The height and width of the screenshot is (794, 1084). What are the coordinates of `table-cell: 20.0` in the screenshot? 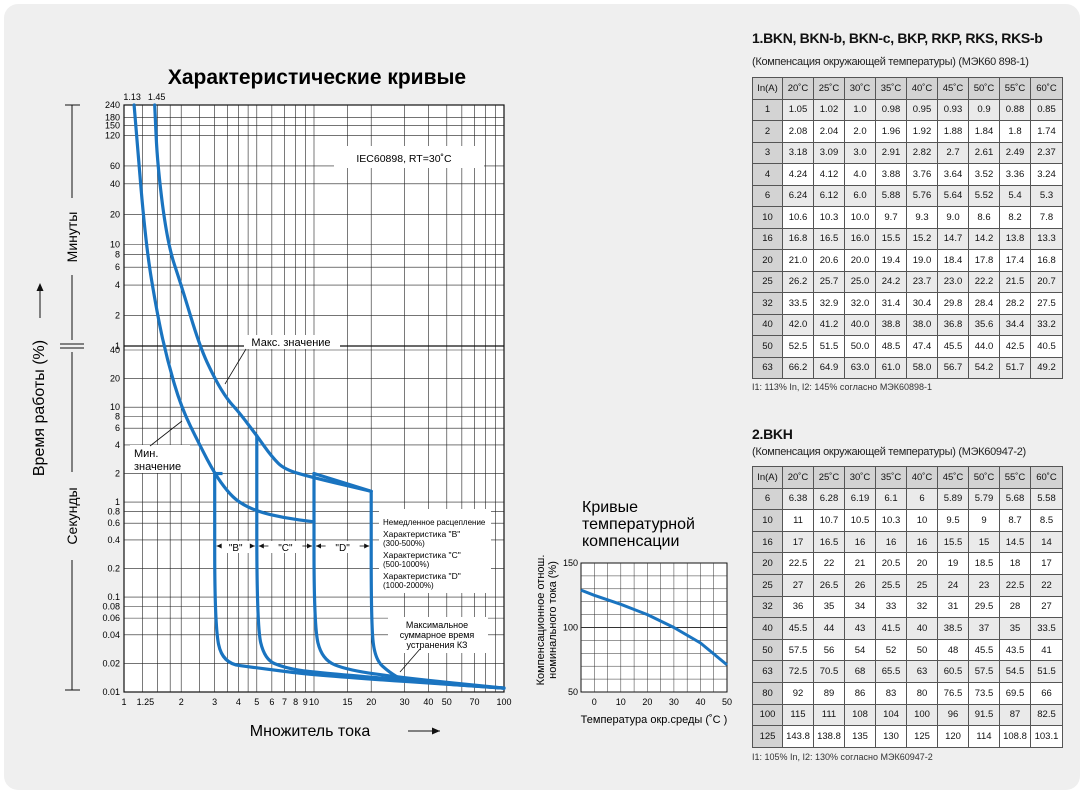 It's located at (860, 260).